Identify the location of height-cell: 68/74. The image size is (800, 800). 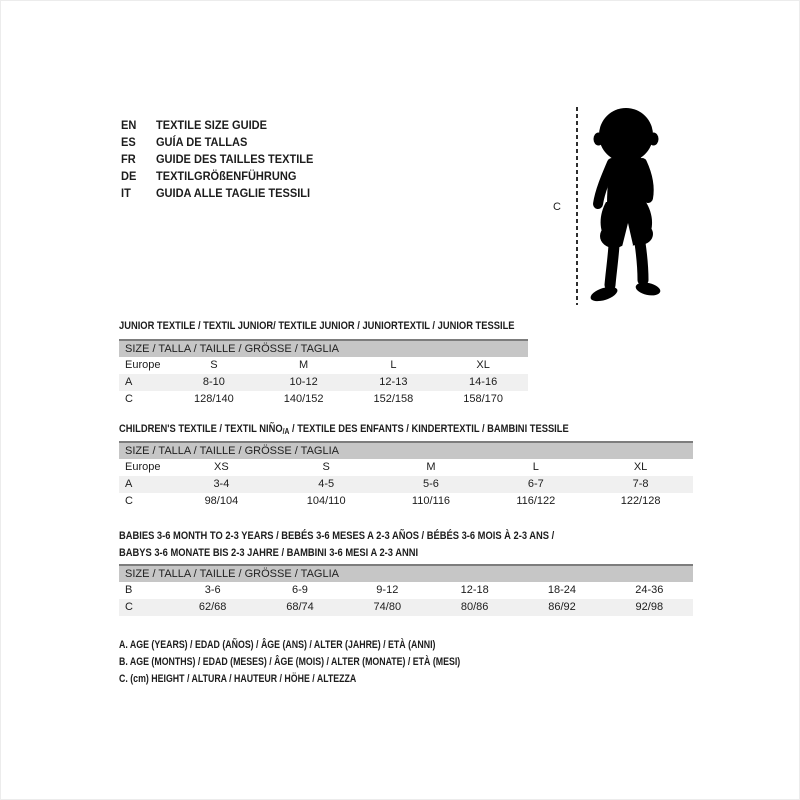
(300, 607).